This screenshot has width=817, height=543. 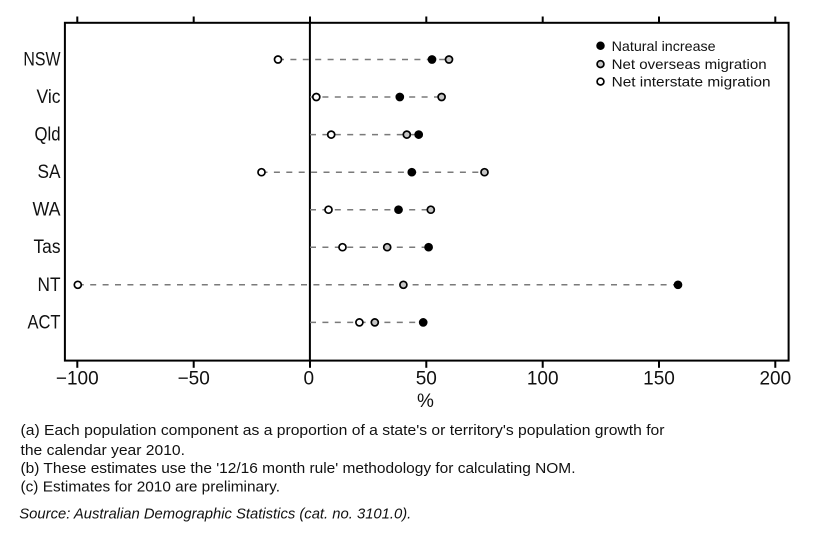 I want to click on svg-text: 150, so click(x=659, y=379).